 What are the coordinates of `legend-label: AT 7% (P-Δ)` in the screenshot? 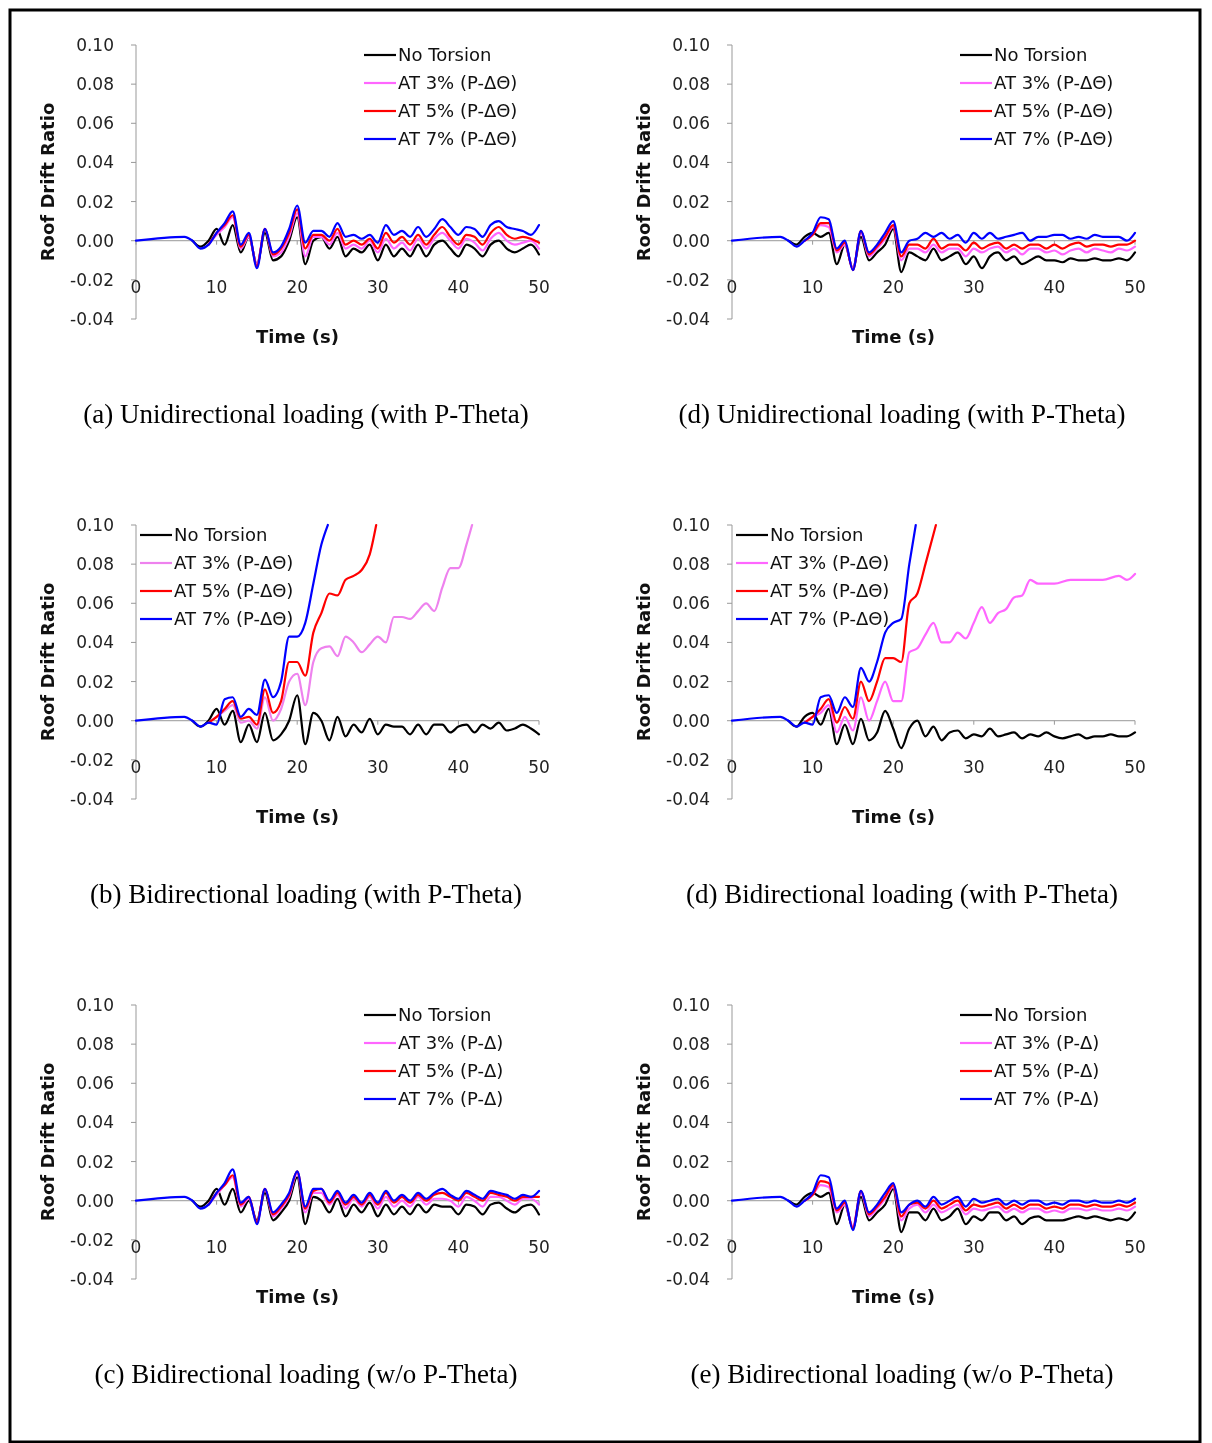 It's located at (451, 1099).